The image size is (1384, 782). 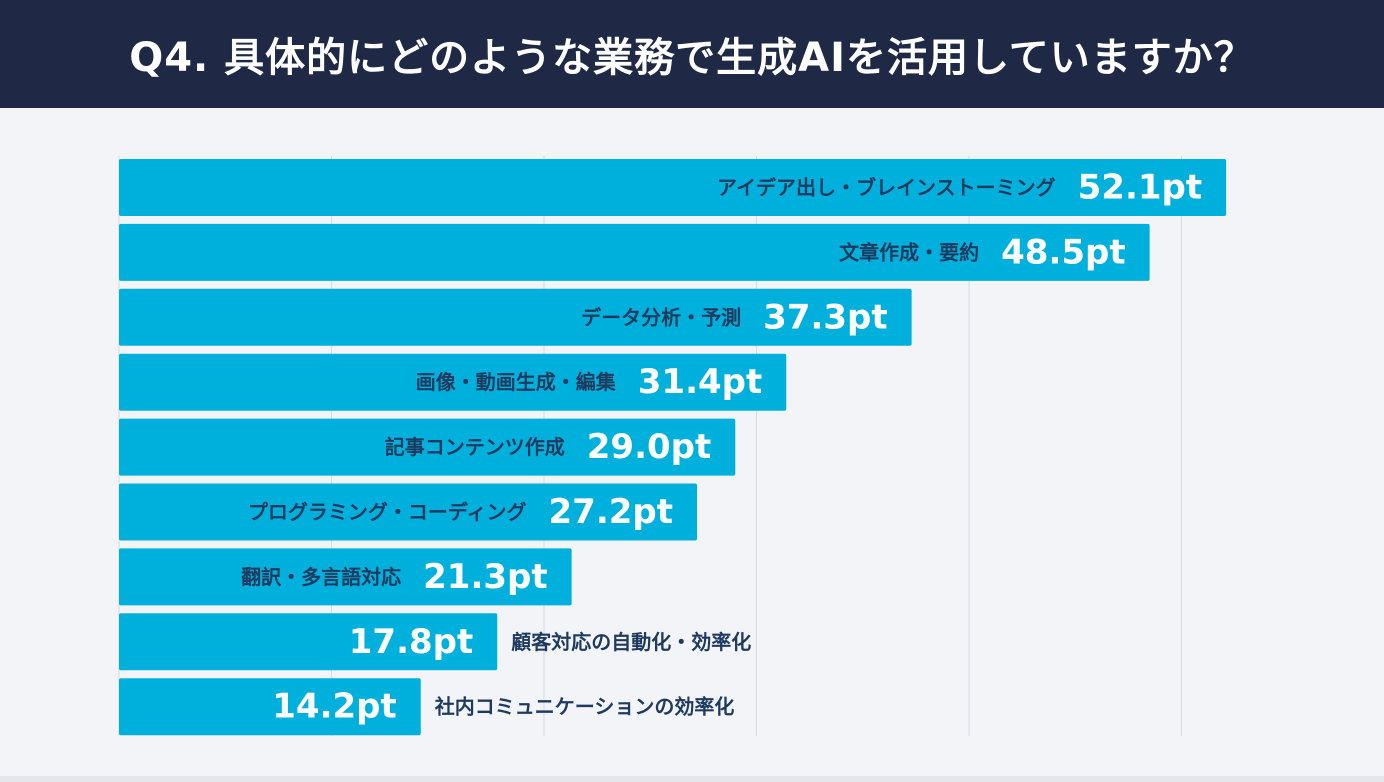 What do you see at coordinates (387, 512) in the screenshot?
I see `bar-category-label: プログラミング・コーディング` at bounding box center [387, 512].